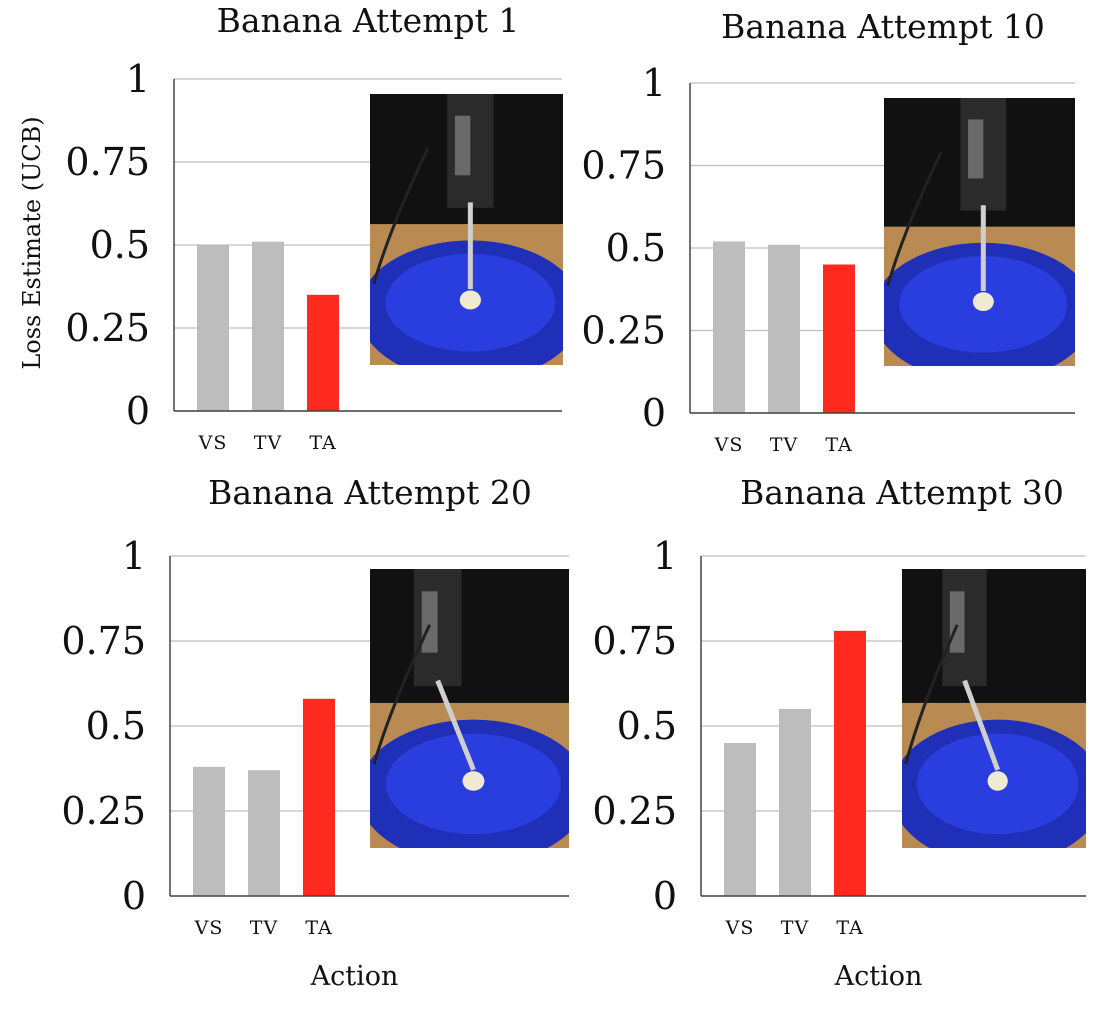 This screenshot has width=1110, height=1014. Describe the element at coordinates (883, 26) in the screenshot. I see `chart-title: Banana Attempt 10` at that location.